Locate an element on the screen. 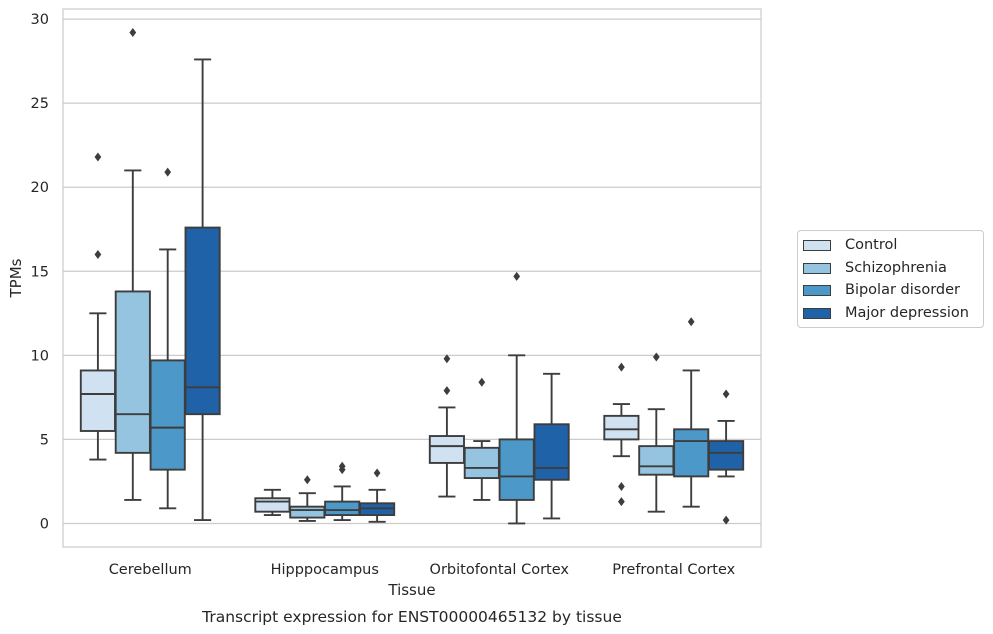  x-axis-label: Tissue is located at coordinates (411, 590).